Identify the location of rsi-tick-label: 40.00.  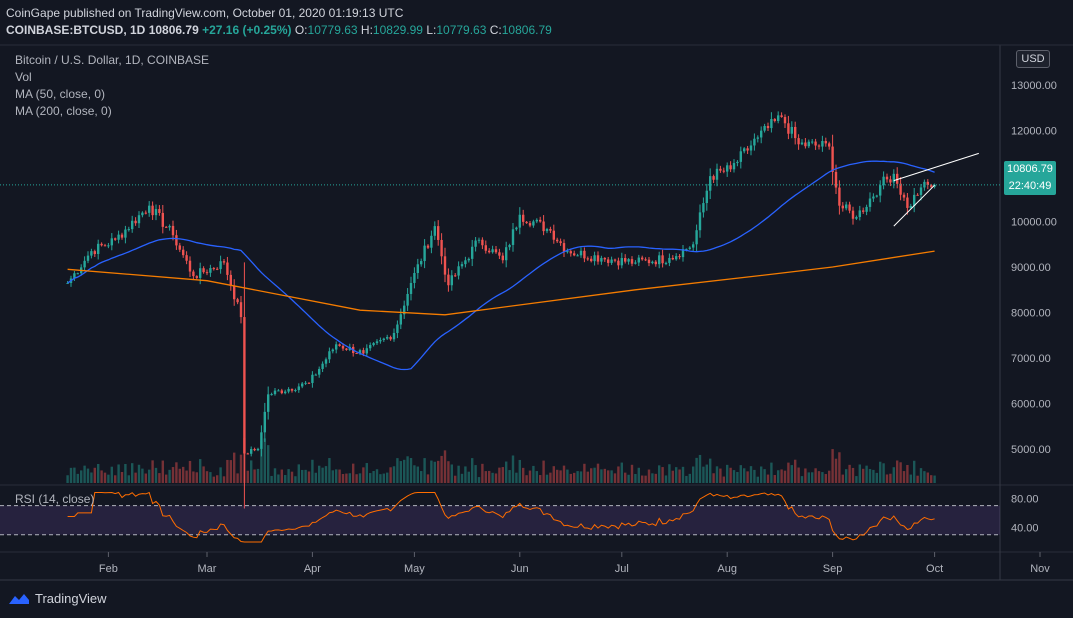
(1025, 528).